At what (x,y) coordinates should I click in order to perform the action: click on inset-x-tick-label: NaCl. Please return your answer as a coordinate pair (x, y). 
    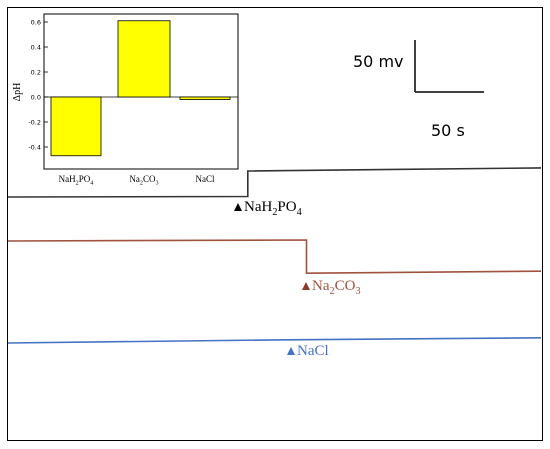
    Looking at the image, I should click on (205, 179).